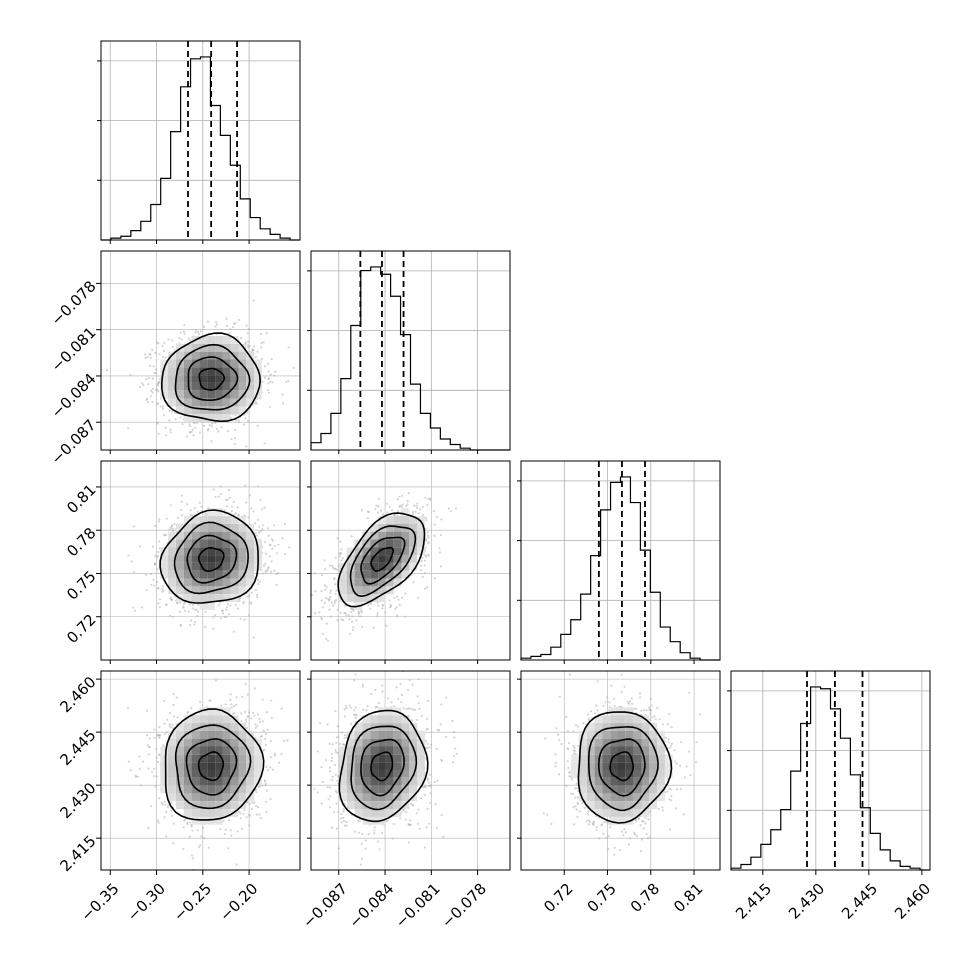 This screenshot has width=970, height=970. Describe the element at coordinates (371, 906) in the screenshot. I see `x-tick-label-p1: −0.084` at that location.